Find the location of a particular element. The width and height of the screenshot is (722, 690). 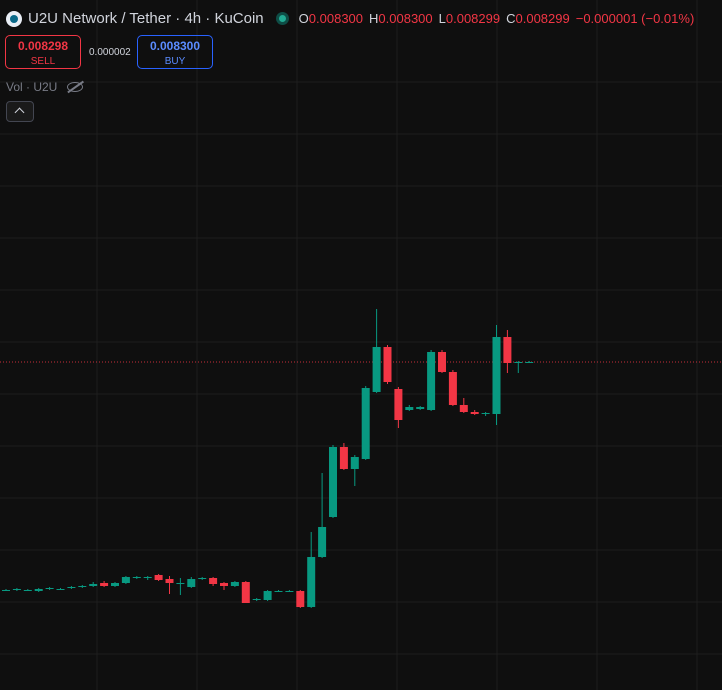

ohlc-key: C is located at coordinates (511, 18).